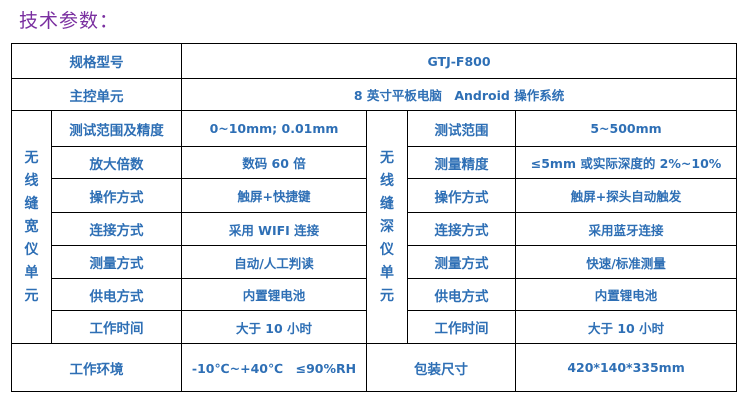 This screenshot has width=745, height=407. What do you see at coordinates (31, 295) in the screenshot?
I see `width-unit-char: 元` at bounding box center [31, 295].